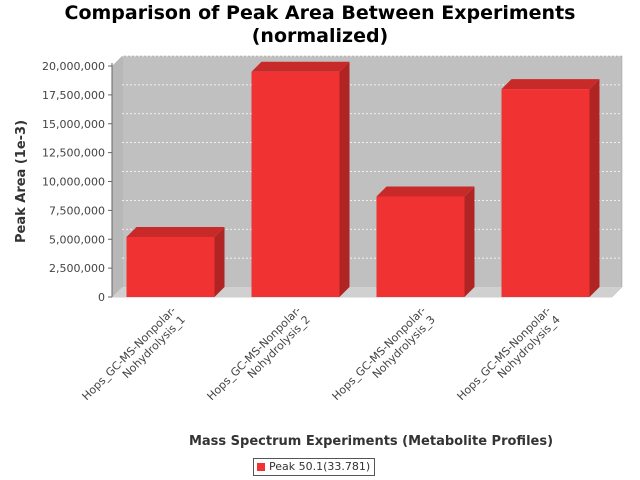  I want to click on legend-label: Peak 50.1(33.781), so click(320, 466).